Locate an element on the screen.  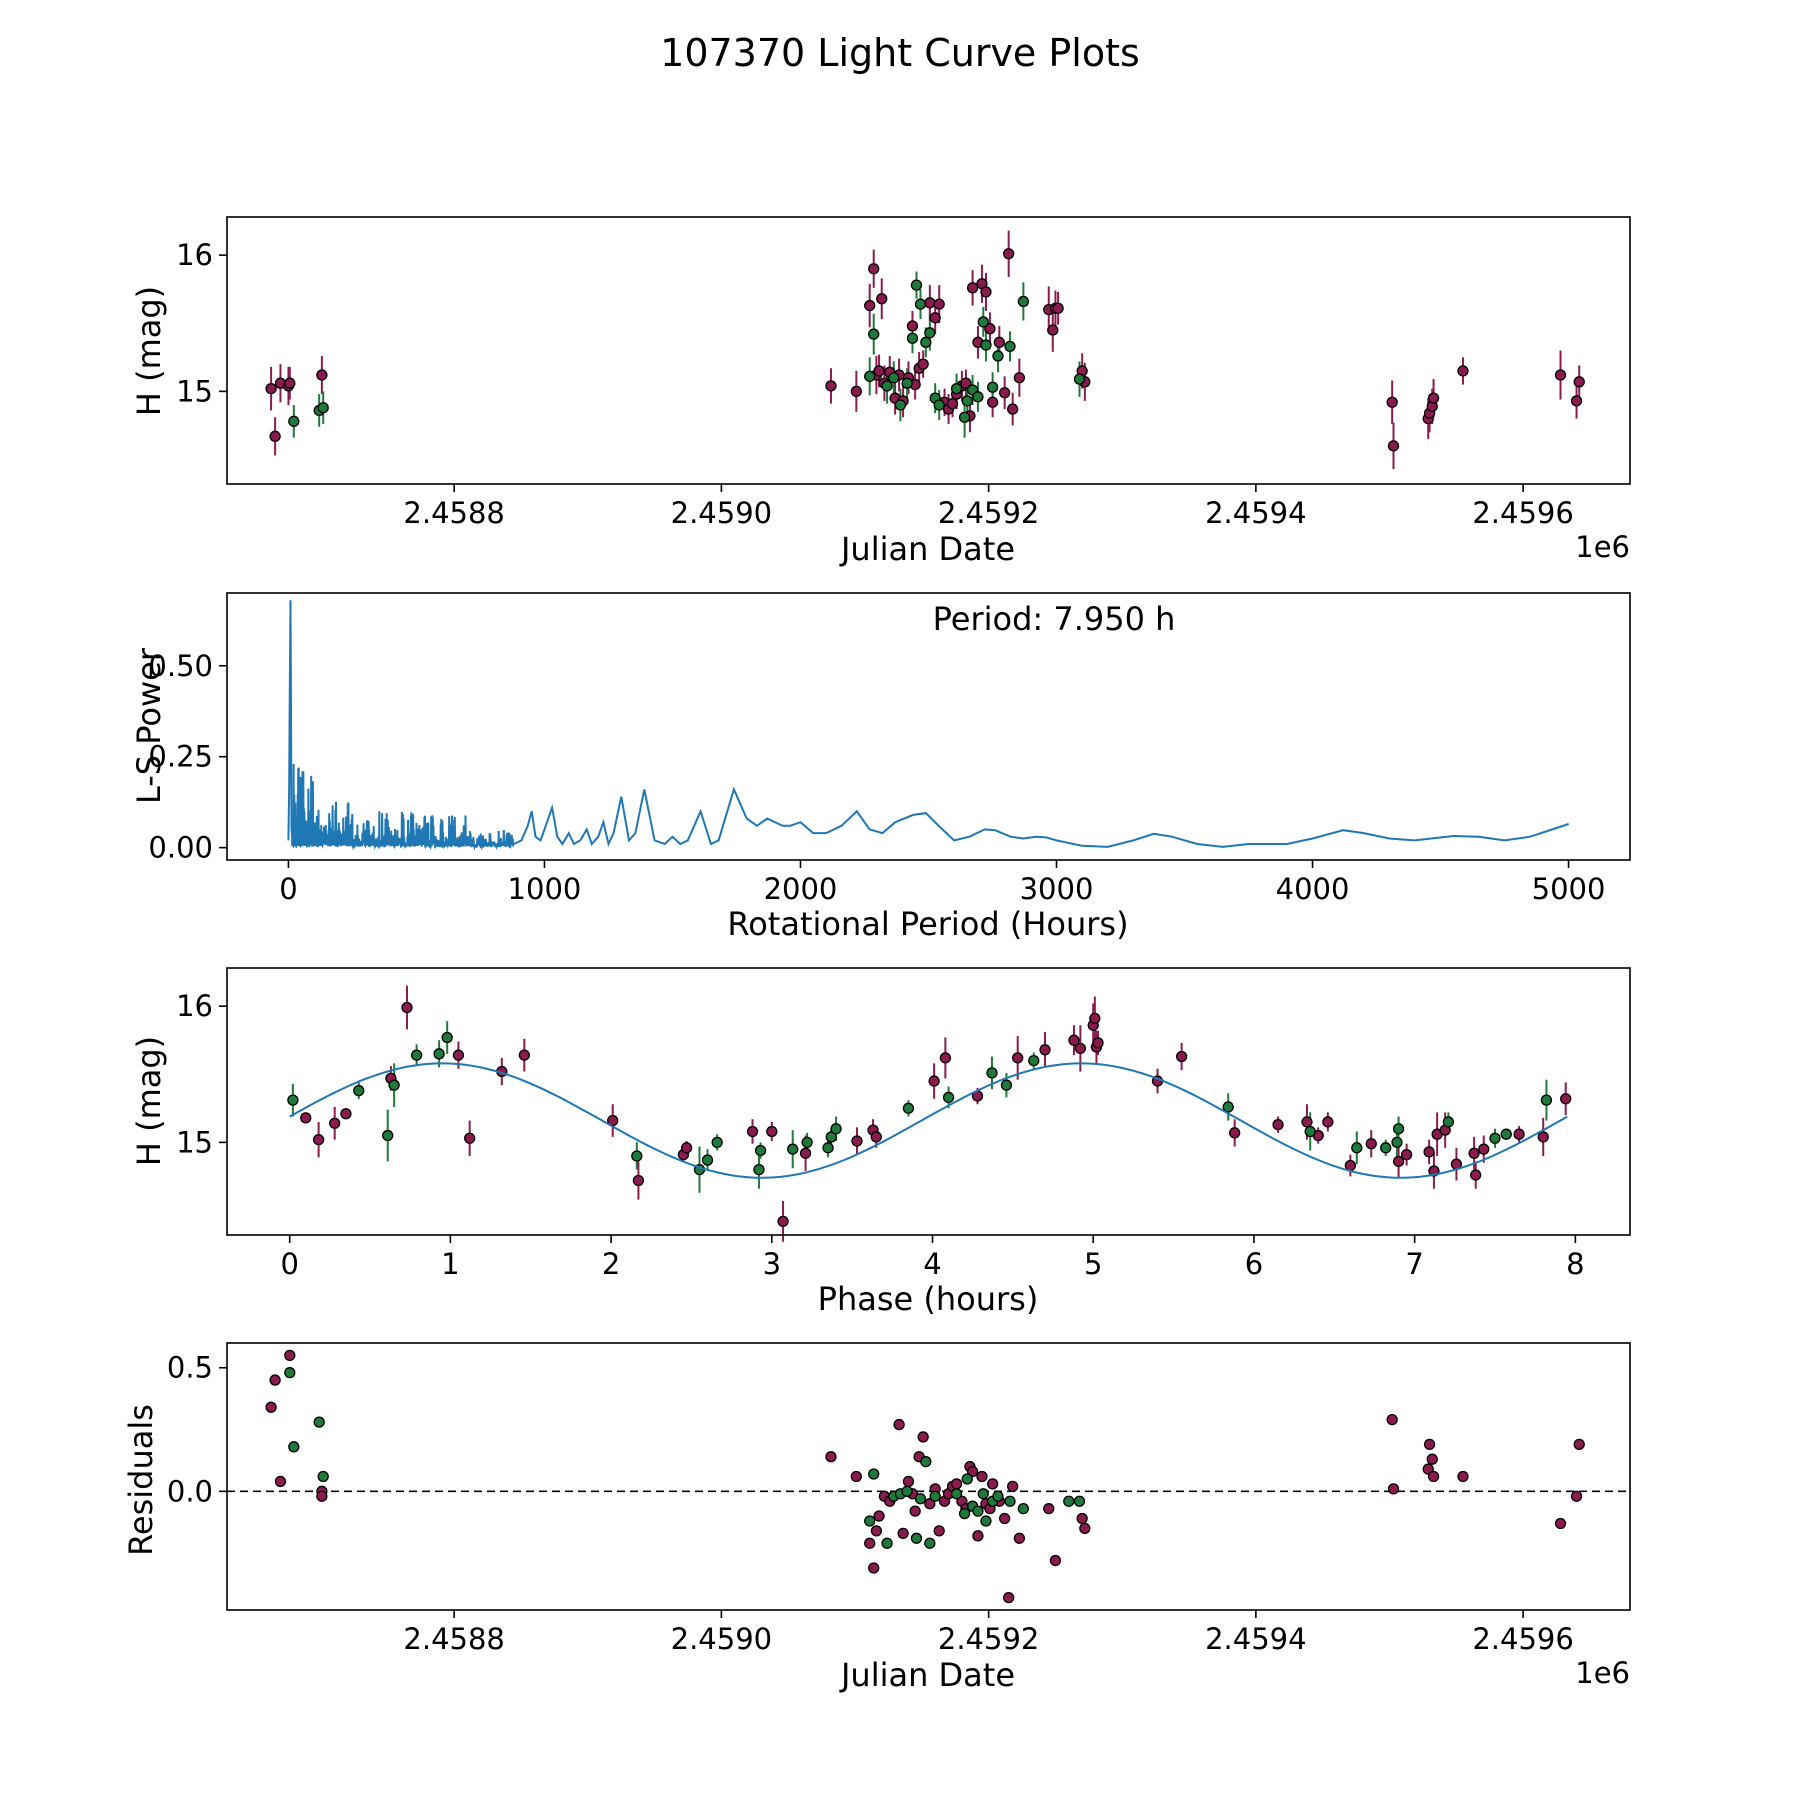
lightcurve-marks is located at coordinates (925, 350).